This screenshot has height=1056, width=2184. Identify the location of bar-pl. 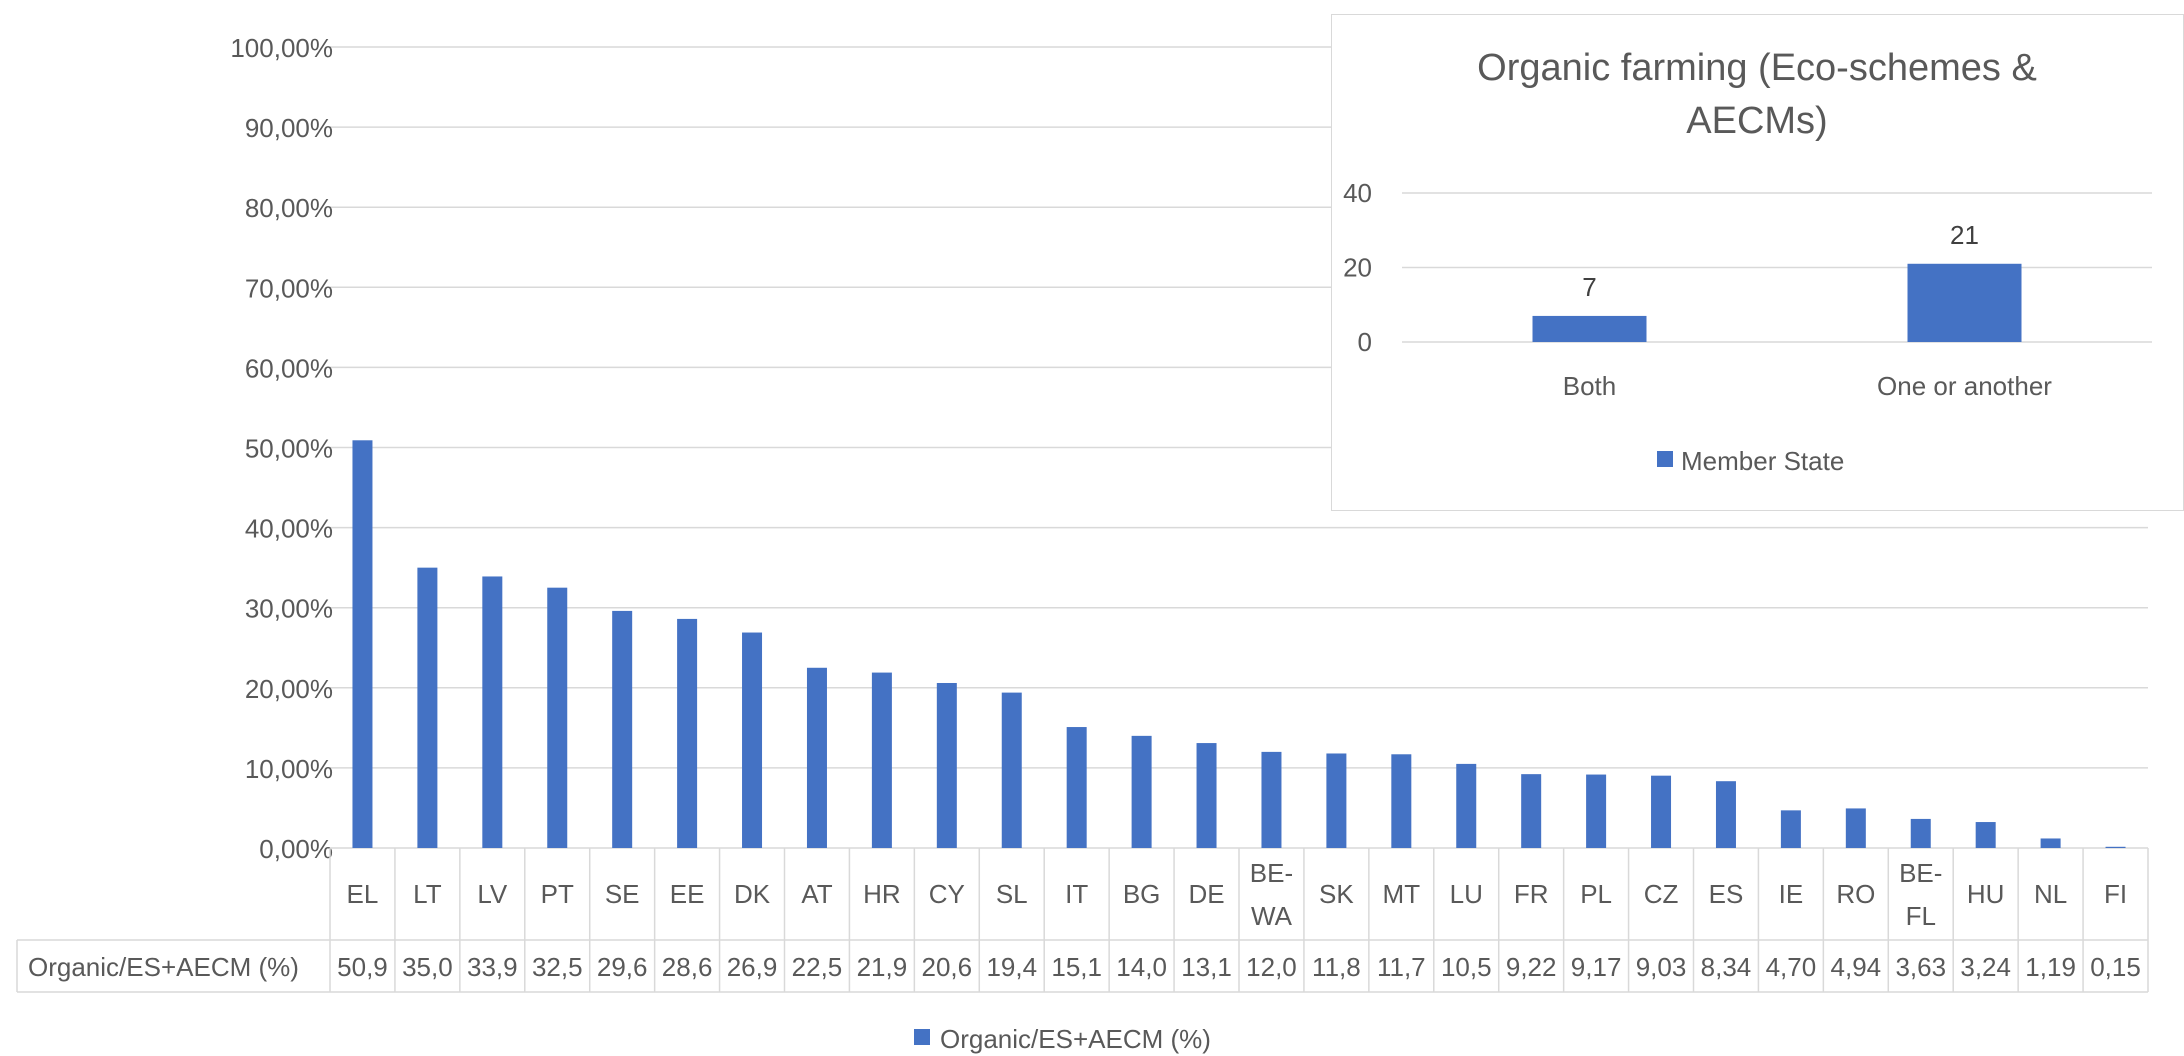
(1596, 811).